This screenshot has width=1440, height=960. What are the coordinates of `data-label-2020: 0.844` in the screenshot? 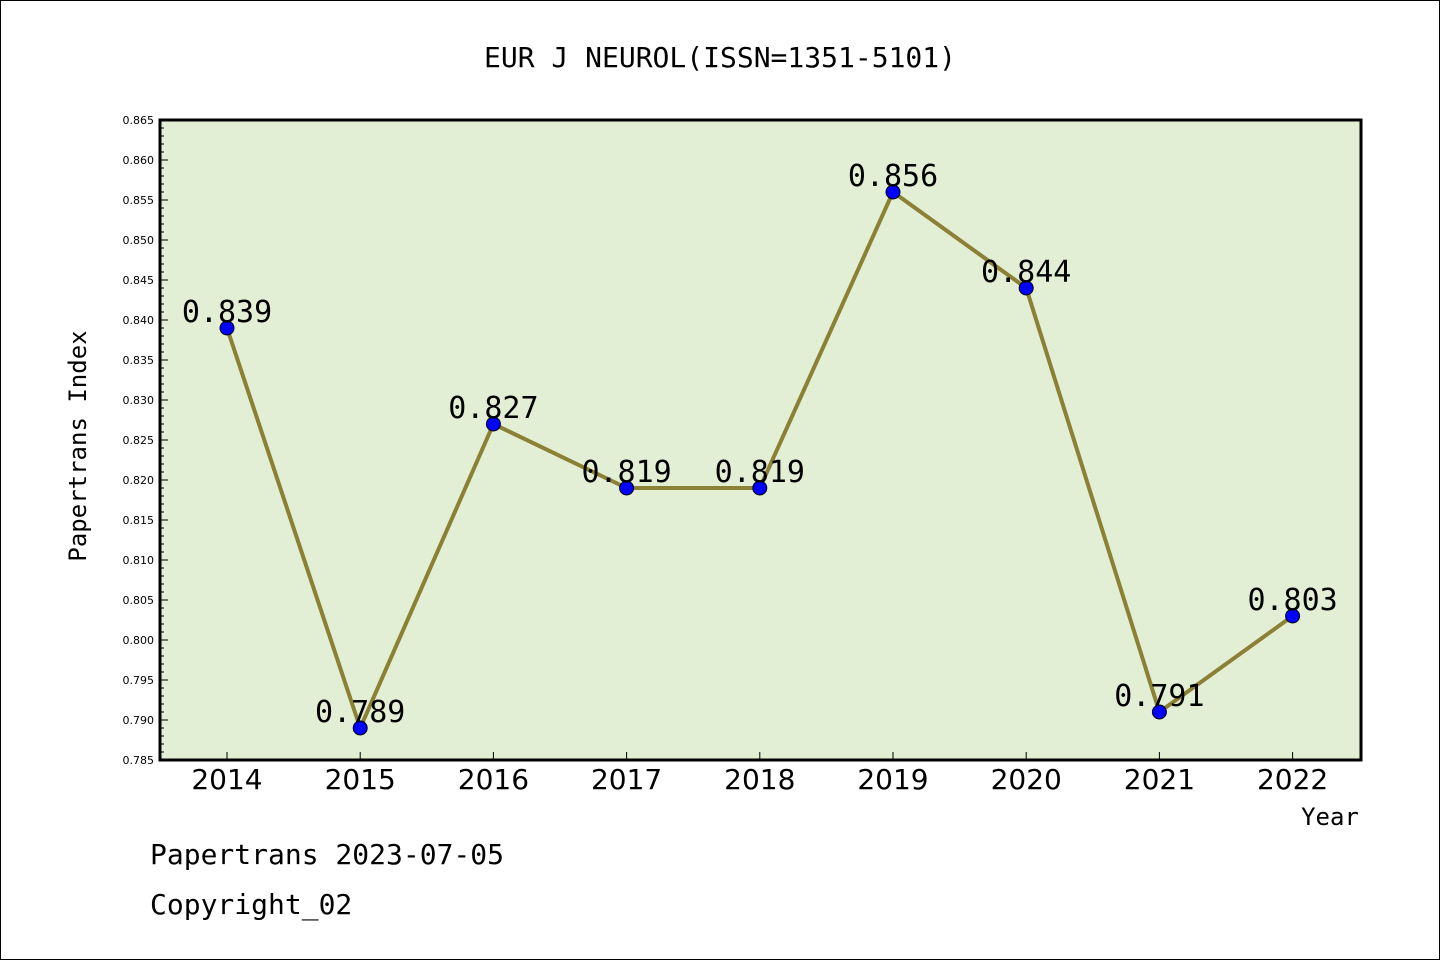 It's located at (1026, 272).